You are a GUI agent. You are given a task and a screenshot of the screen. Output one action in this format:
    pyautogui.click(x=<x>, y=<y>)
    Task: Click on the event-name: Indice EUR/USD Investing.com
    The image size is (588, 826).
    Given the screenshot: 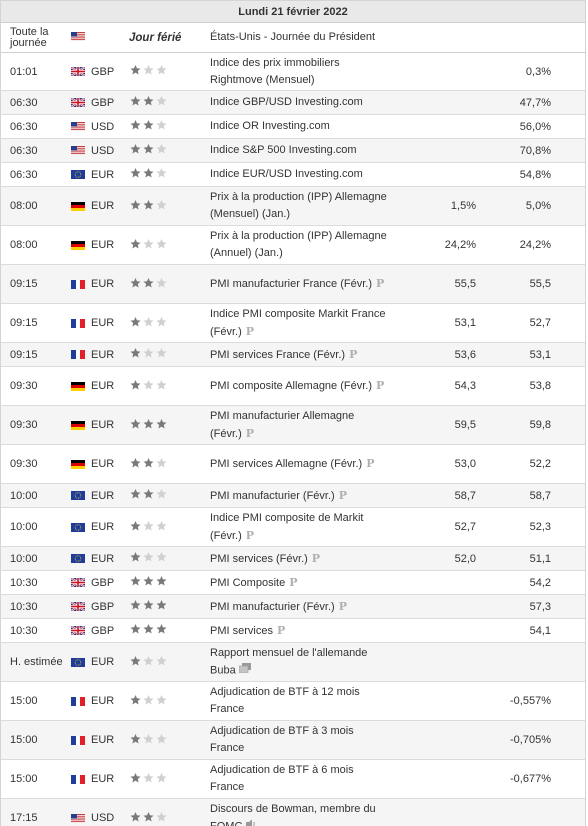 What is the action you would take?
    pyautogui.click(x=300, y=174)
    